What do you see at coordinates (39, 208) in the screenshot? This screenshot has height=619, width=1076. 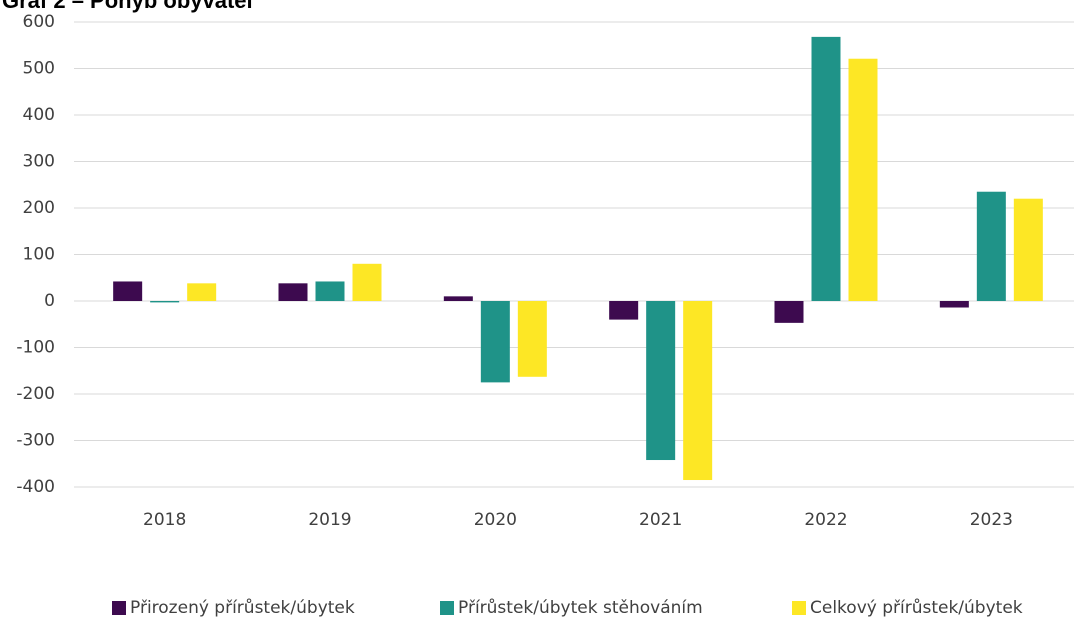 I see `y-tick-label: 200` at bounding box center [39, 208].